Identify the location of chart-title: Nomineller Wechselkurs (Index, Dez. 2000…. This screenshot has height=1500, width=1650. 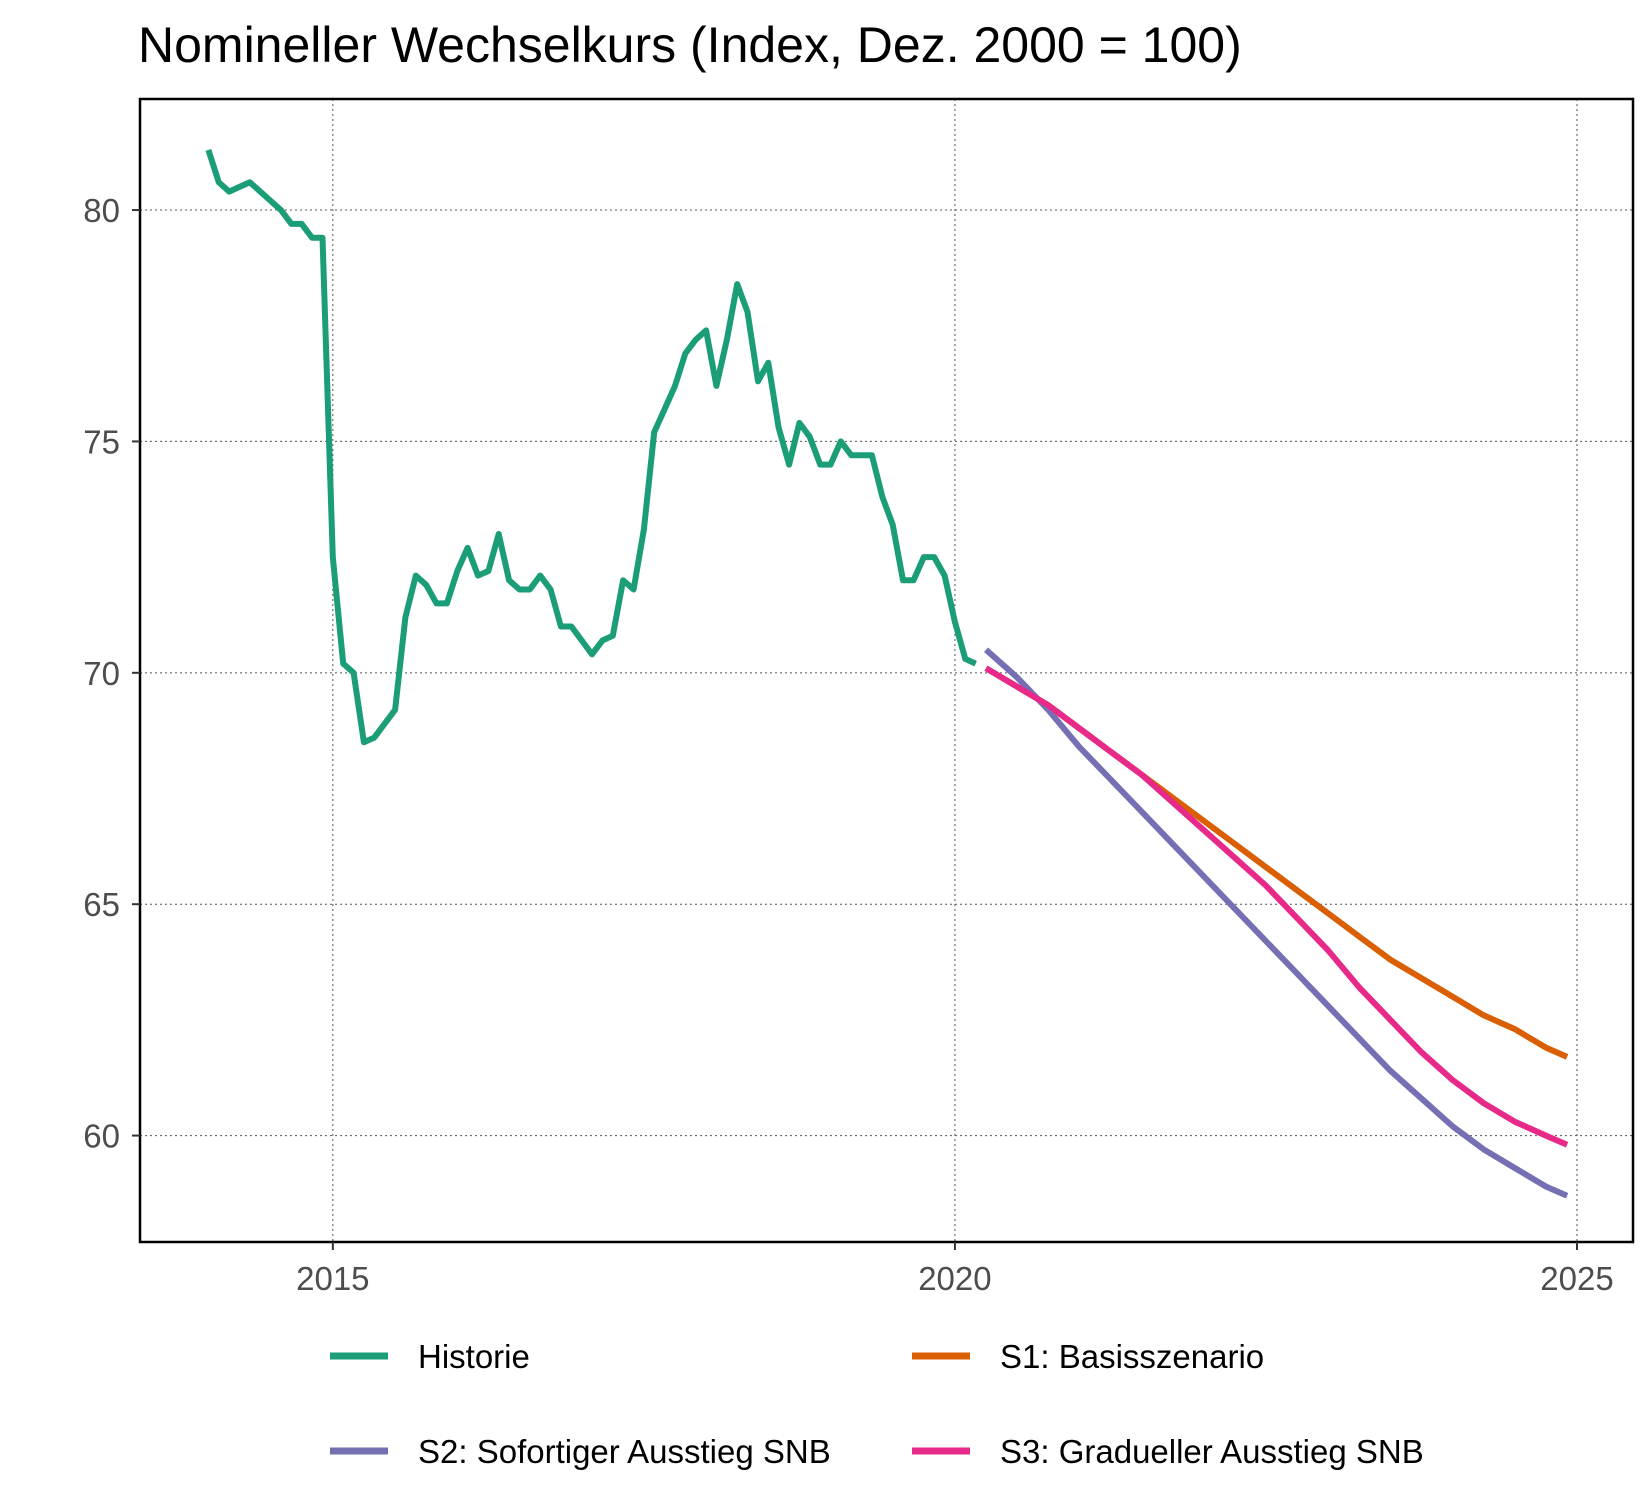
(690, 45).